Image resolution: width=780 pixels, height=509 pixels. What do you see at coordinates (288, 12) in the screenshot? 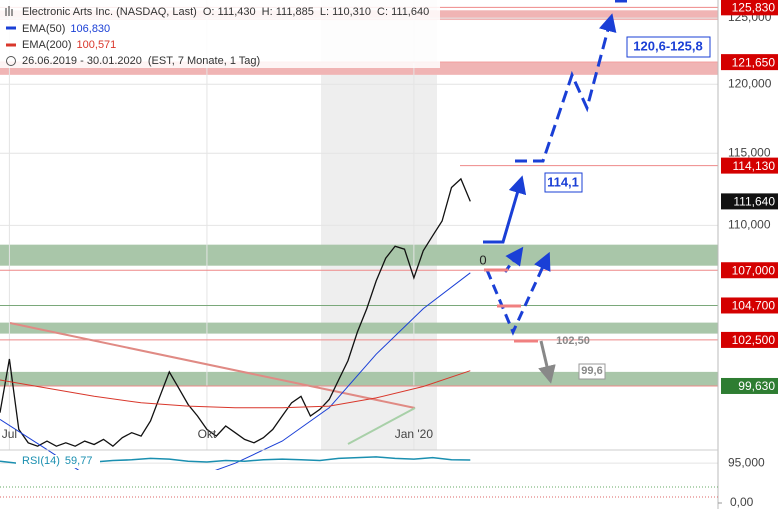
I see `ohlc: H: 111,885` at bounding box center [288, 12].